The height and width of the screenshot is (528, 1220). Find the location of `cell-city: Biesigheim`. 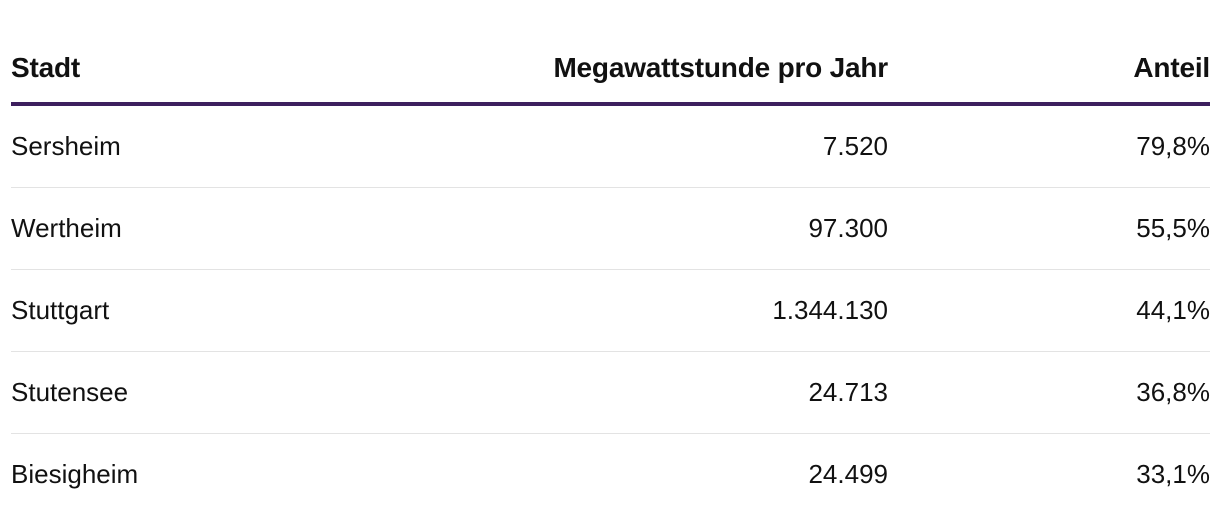

cell-city: Biesigheim is located at coordinates (75, 474).